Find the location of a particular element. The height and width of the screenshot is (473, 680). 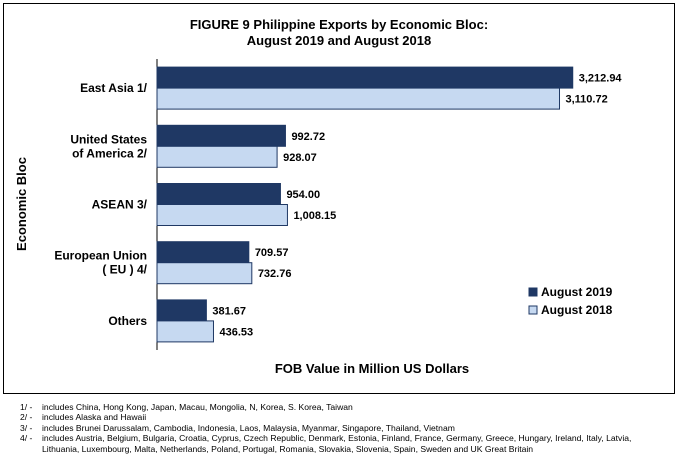

chart-title-line: August 2019 and August 2018 is located at coordinates (339, 40).